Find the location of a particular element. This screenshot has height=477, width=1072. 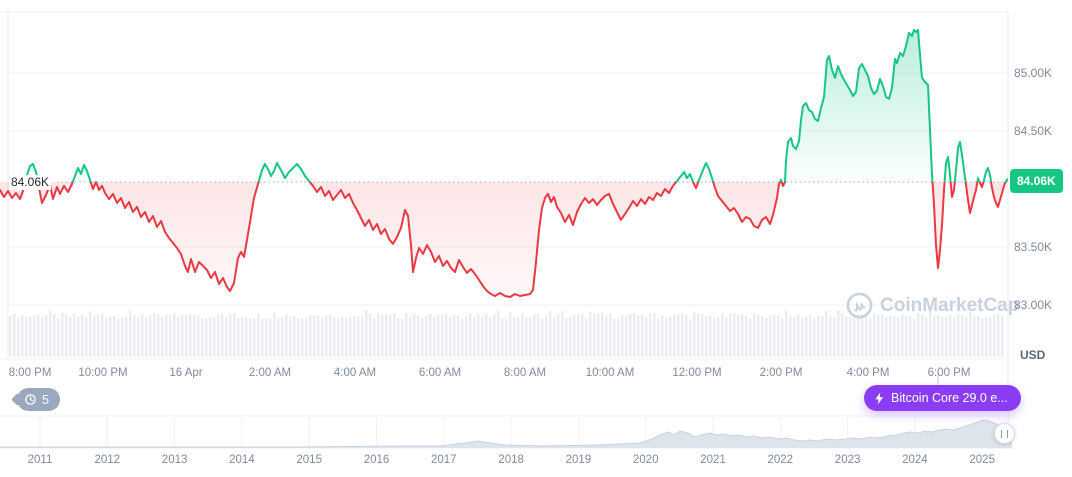

time-axis-label: 10:00 PM is located at coordinates (103, 373).